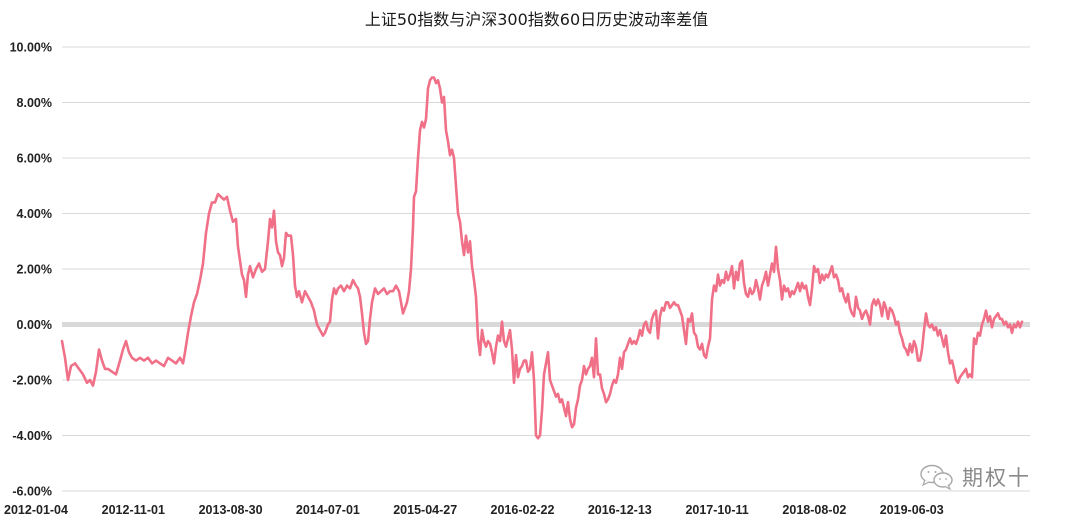 This screenshot has height=524, width=1073. I want to click on x-tick-label: 2018-08-02, so click(814, 510).